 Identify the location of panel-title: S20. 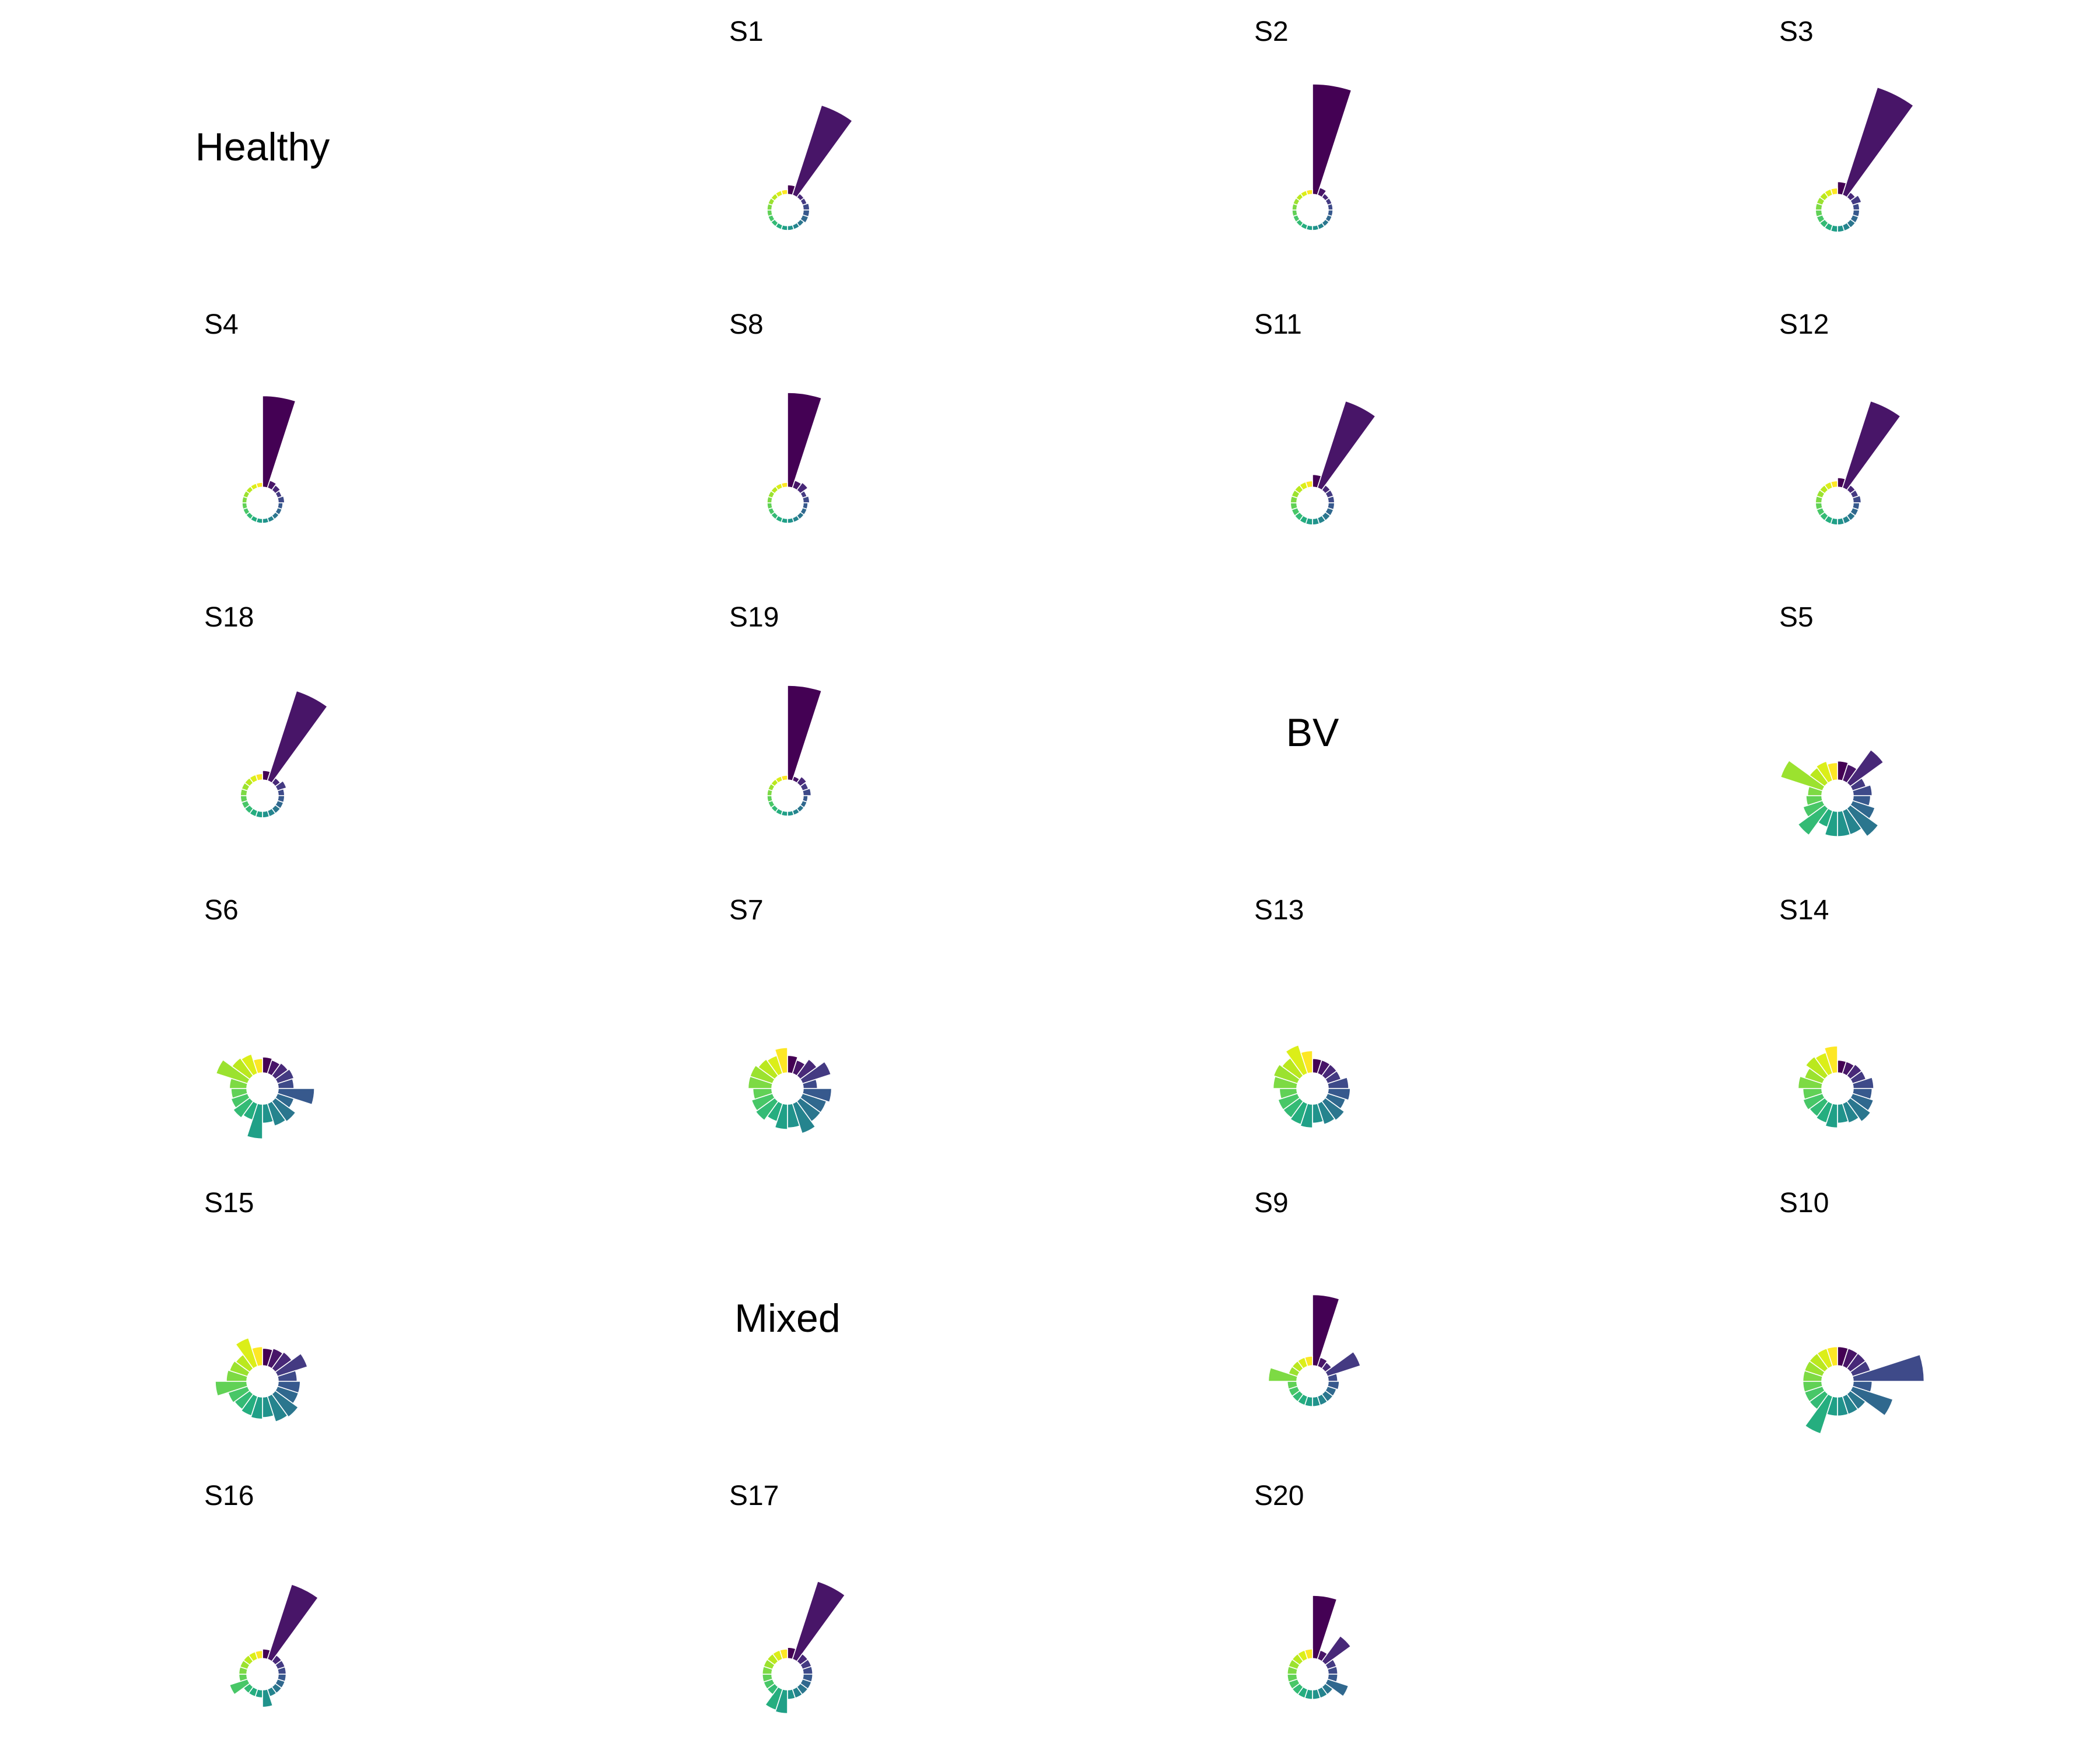
(1279, 1496).